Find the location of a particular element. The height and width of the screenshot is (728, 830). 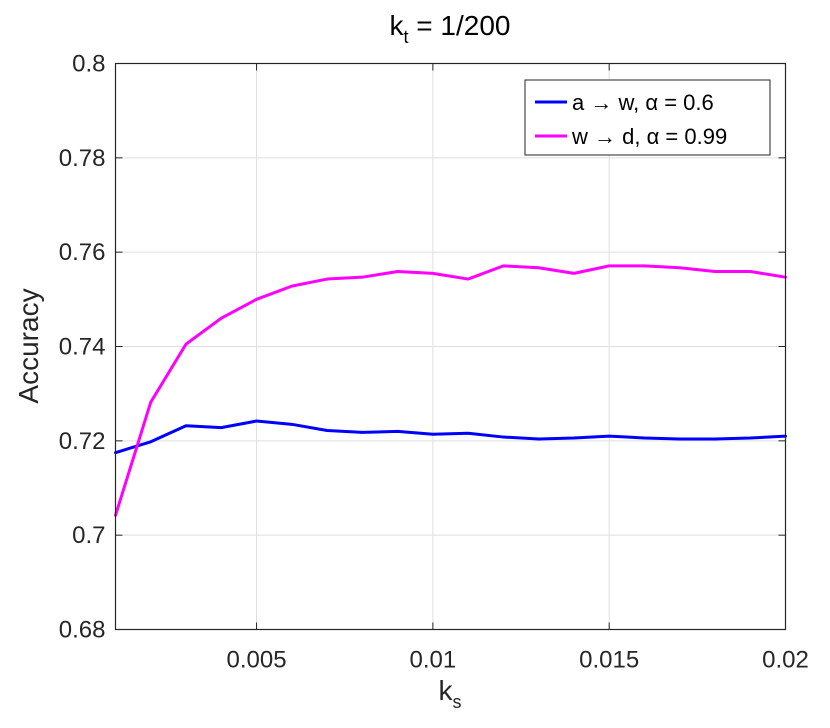

legend-label-series-1: a → w, α = 0.6 is located at coordinates (643, 102).